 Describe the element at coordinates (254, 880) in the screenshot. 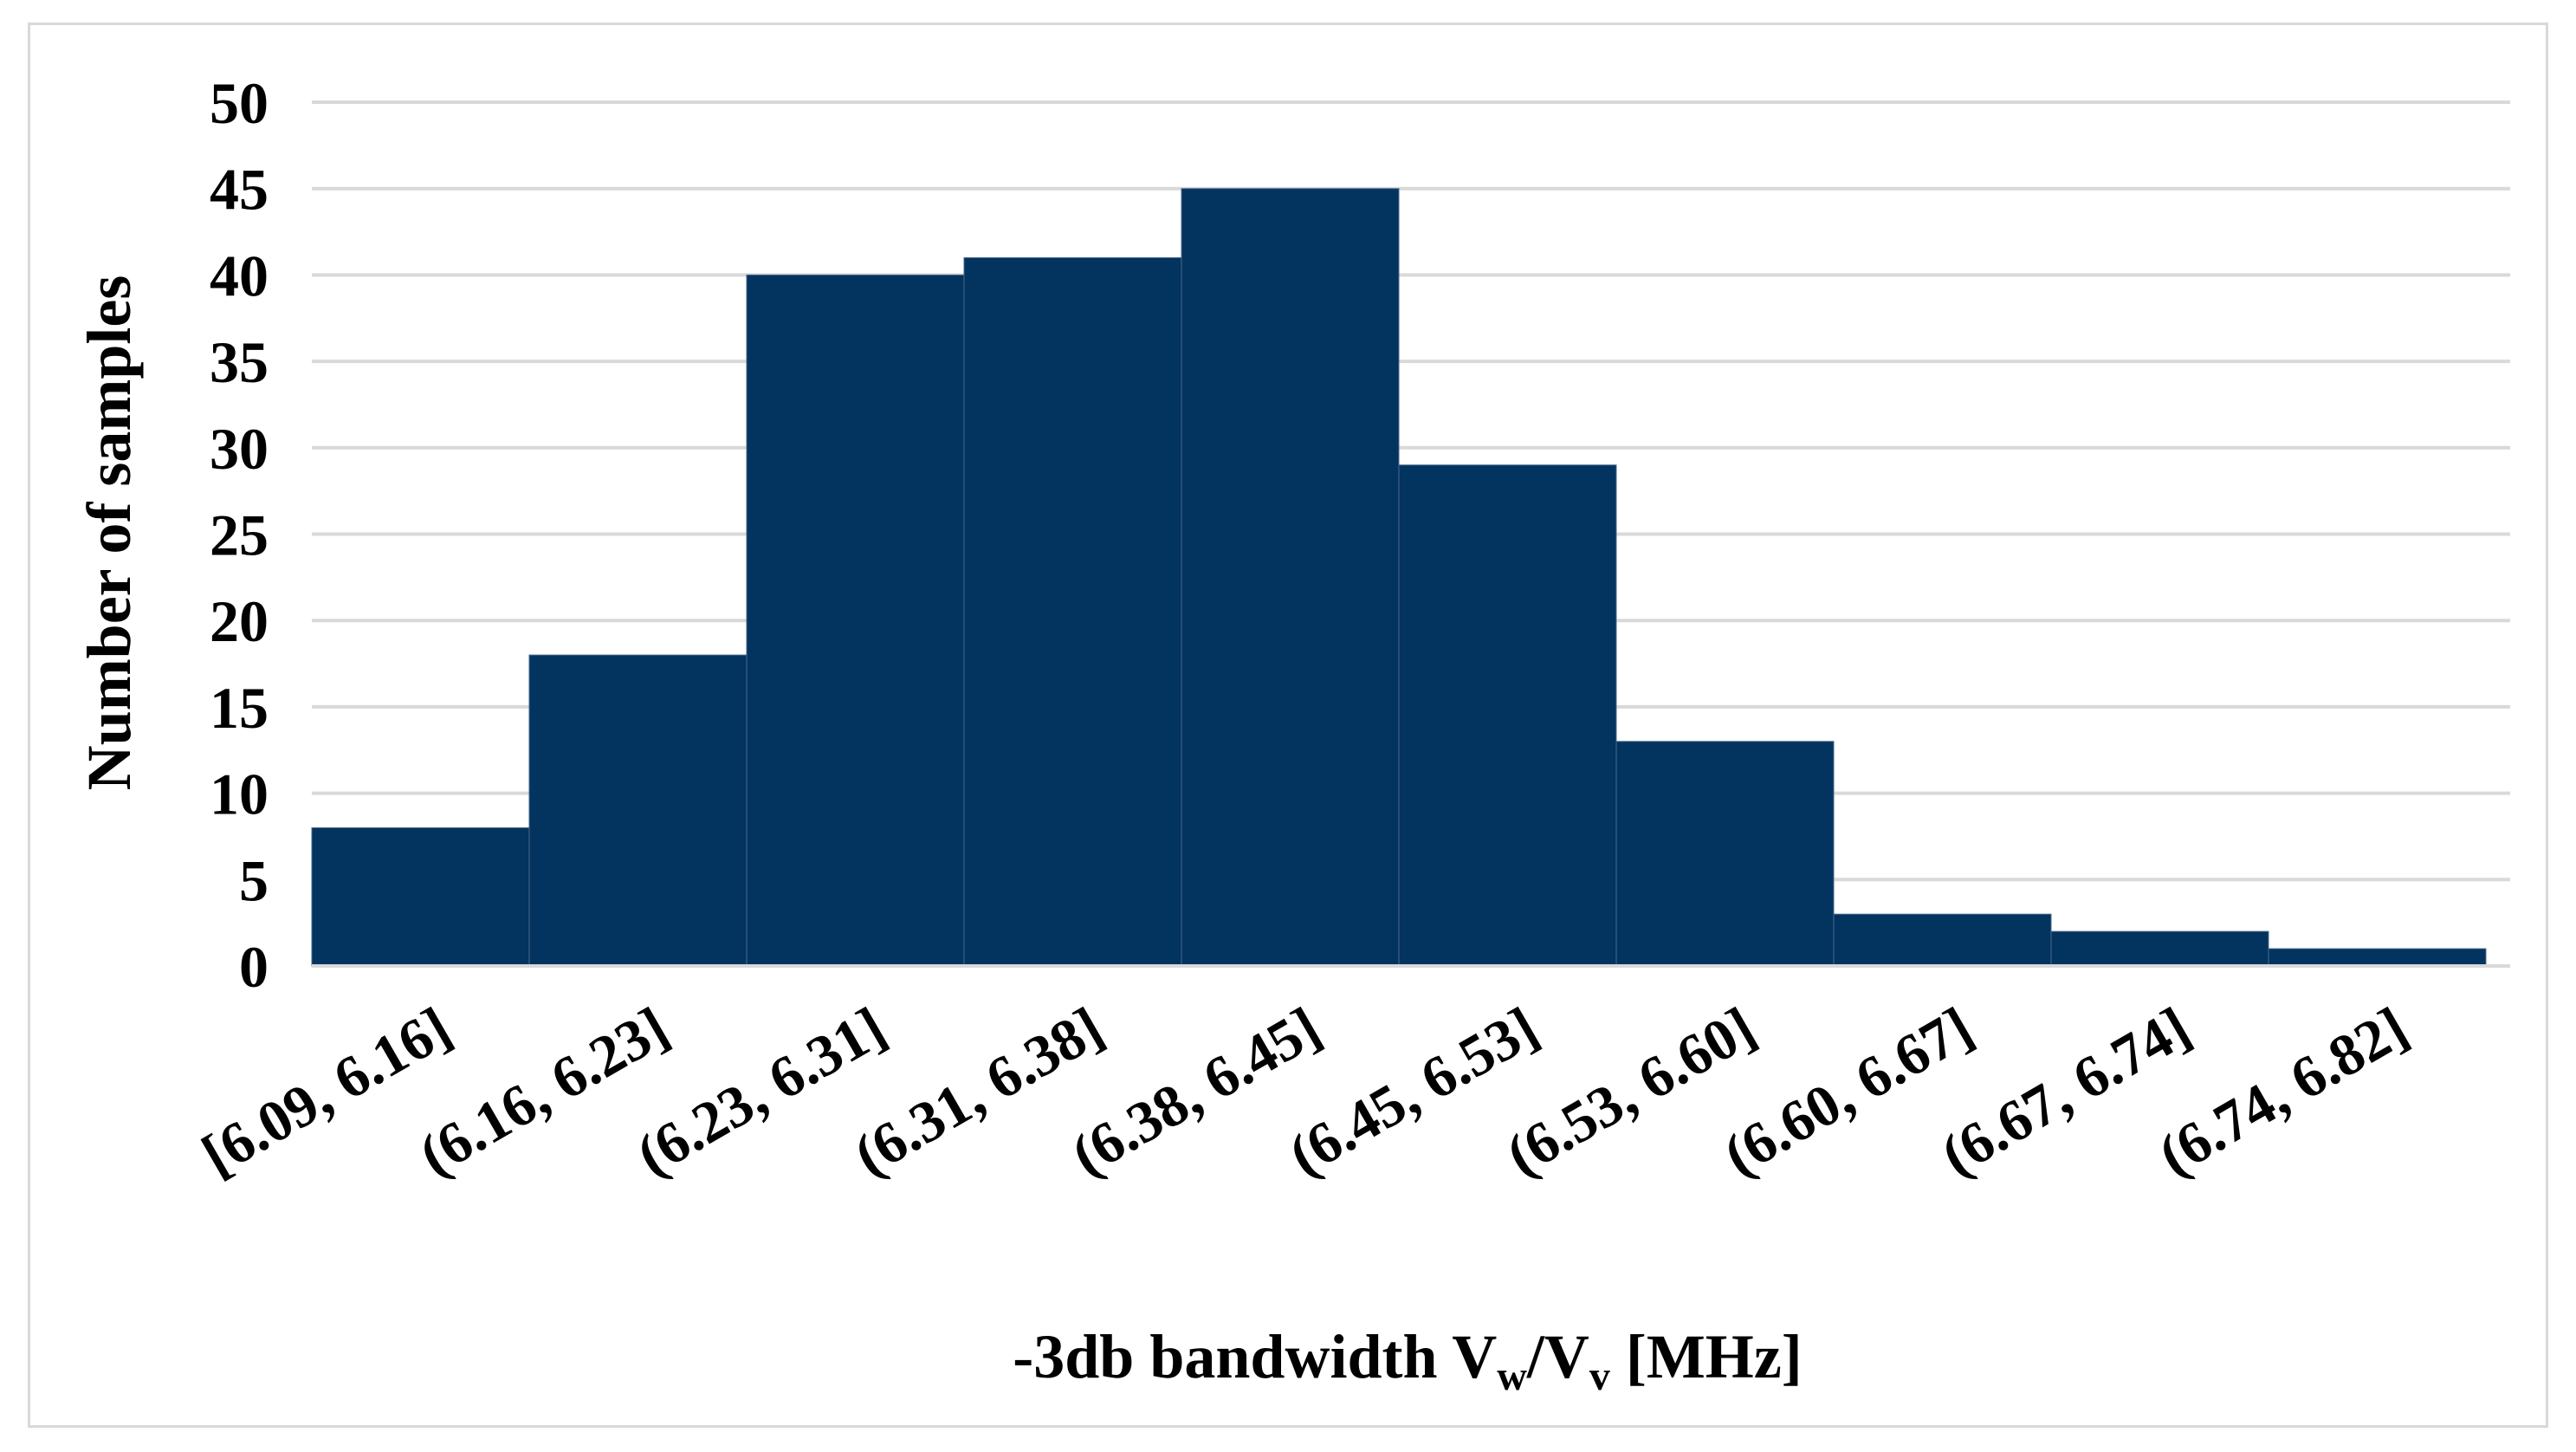

I see `y-tick-label: 5` at that location.